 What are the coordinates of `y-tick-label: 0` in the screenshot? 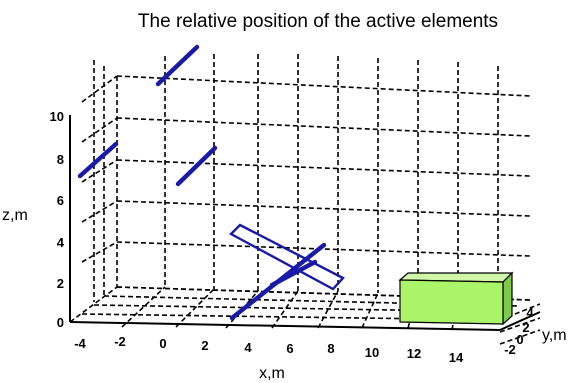 It's located at (519, 339).